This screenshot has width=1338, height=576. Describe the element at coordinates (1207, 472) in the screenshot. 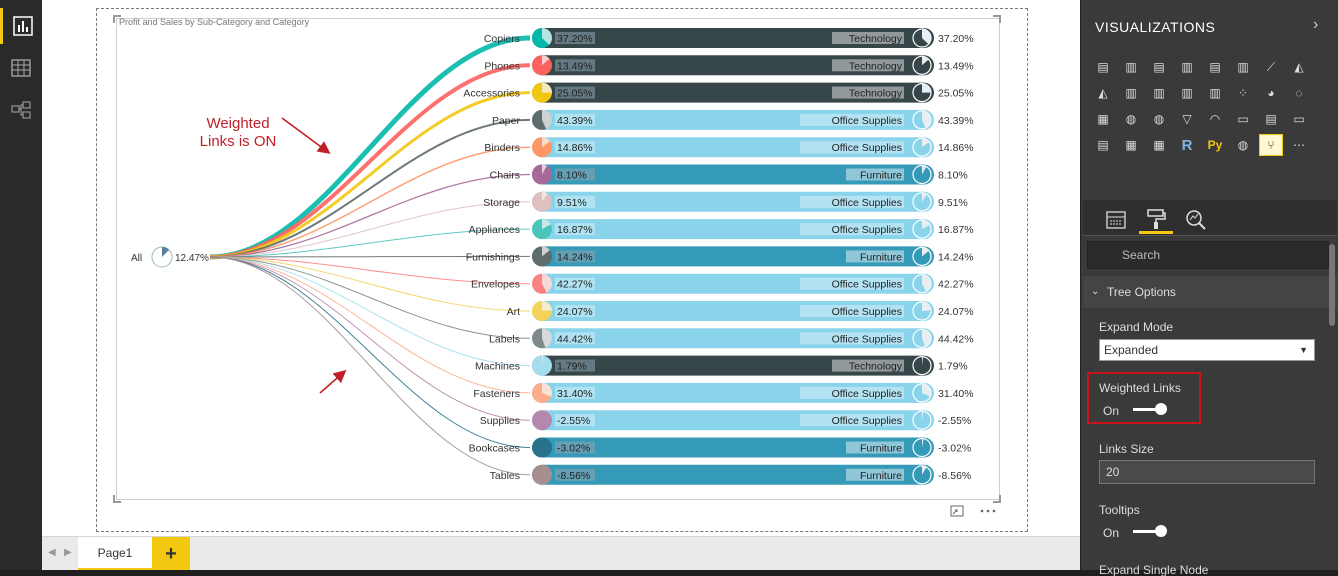

I see `links-size-input: 20` at that location.